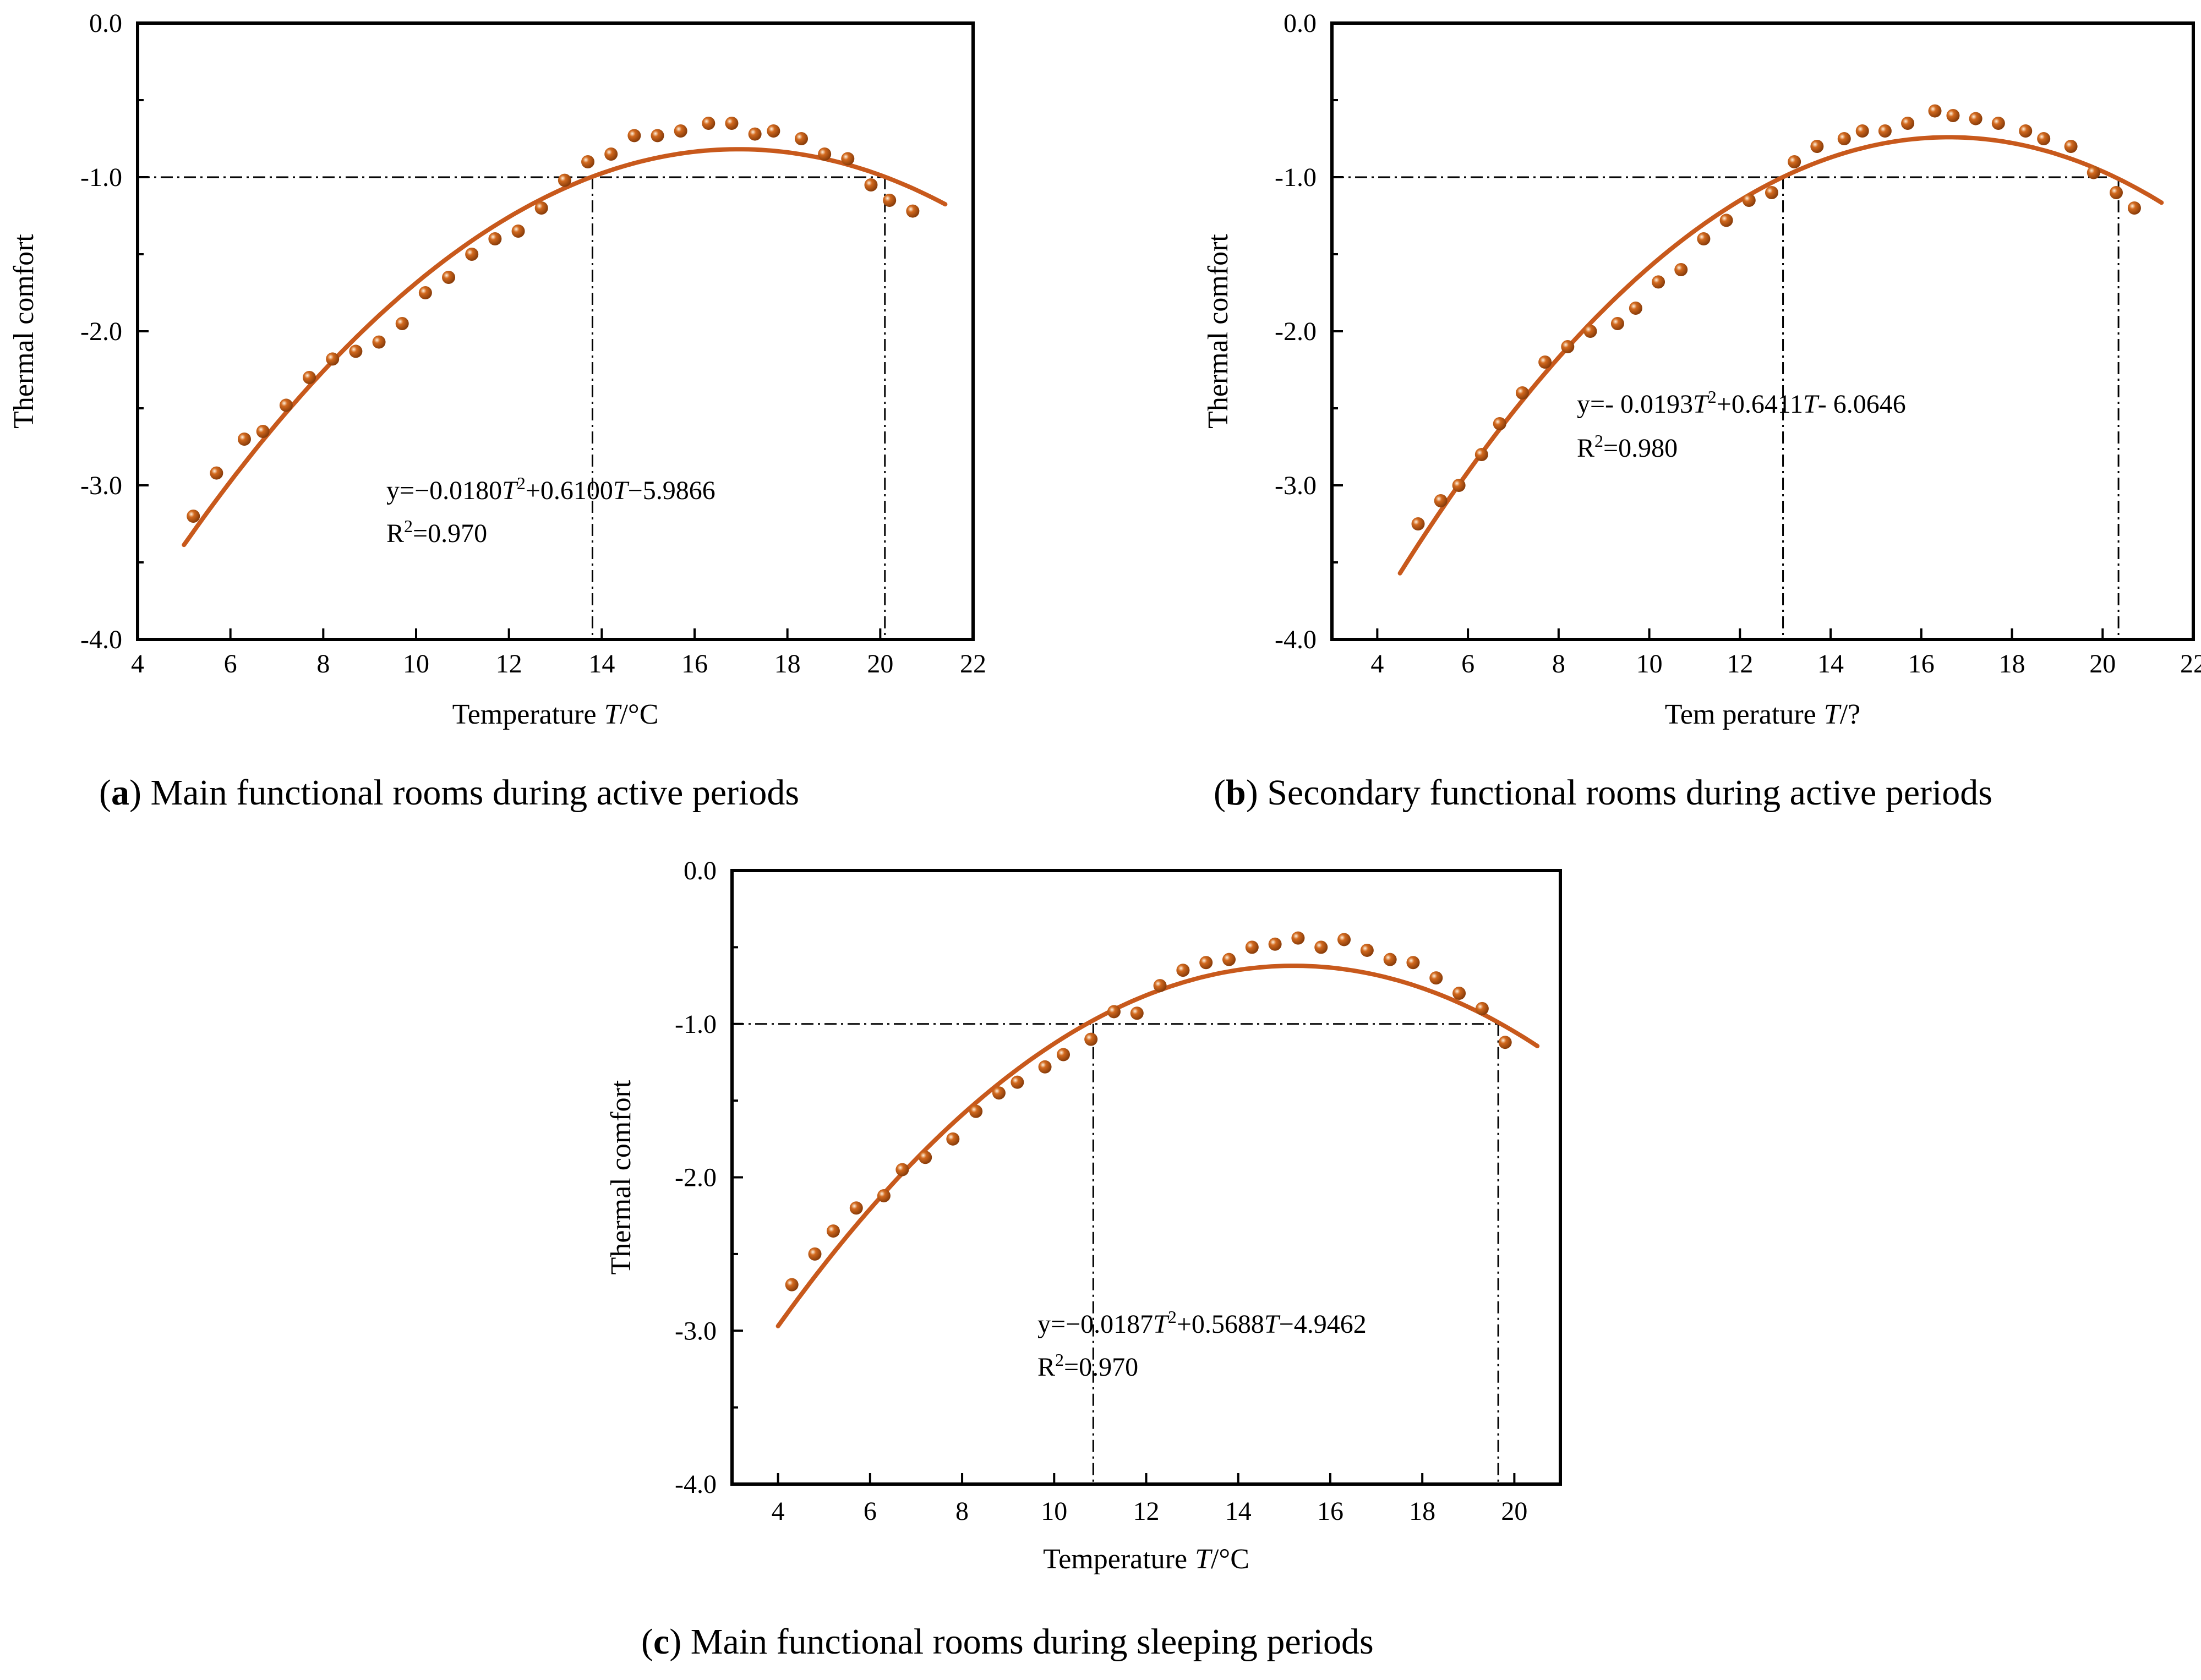  I want to click on x-tick-label: 4, so click(137, 663).